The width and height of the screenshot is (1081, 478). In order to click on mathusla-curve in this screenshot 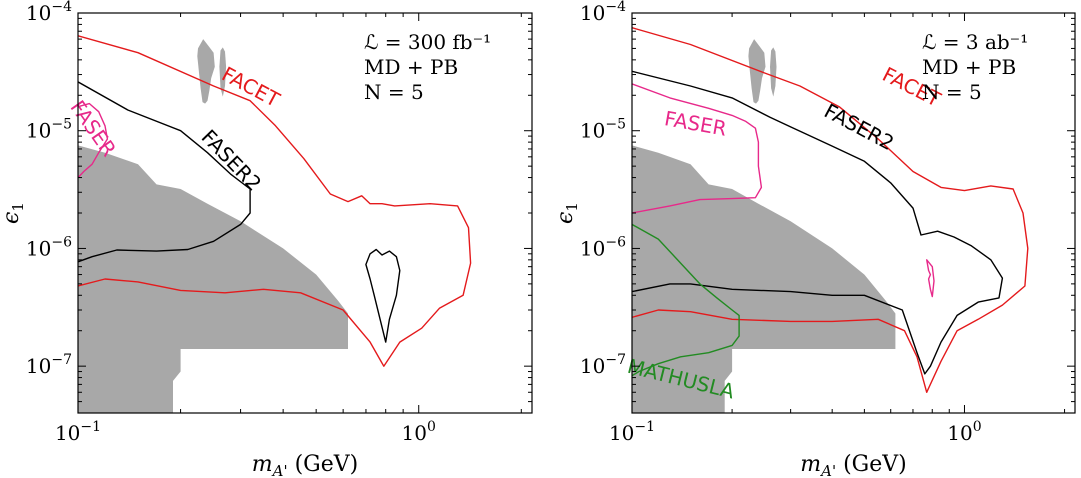, I will do `click(686, 300)`.